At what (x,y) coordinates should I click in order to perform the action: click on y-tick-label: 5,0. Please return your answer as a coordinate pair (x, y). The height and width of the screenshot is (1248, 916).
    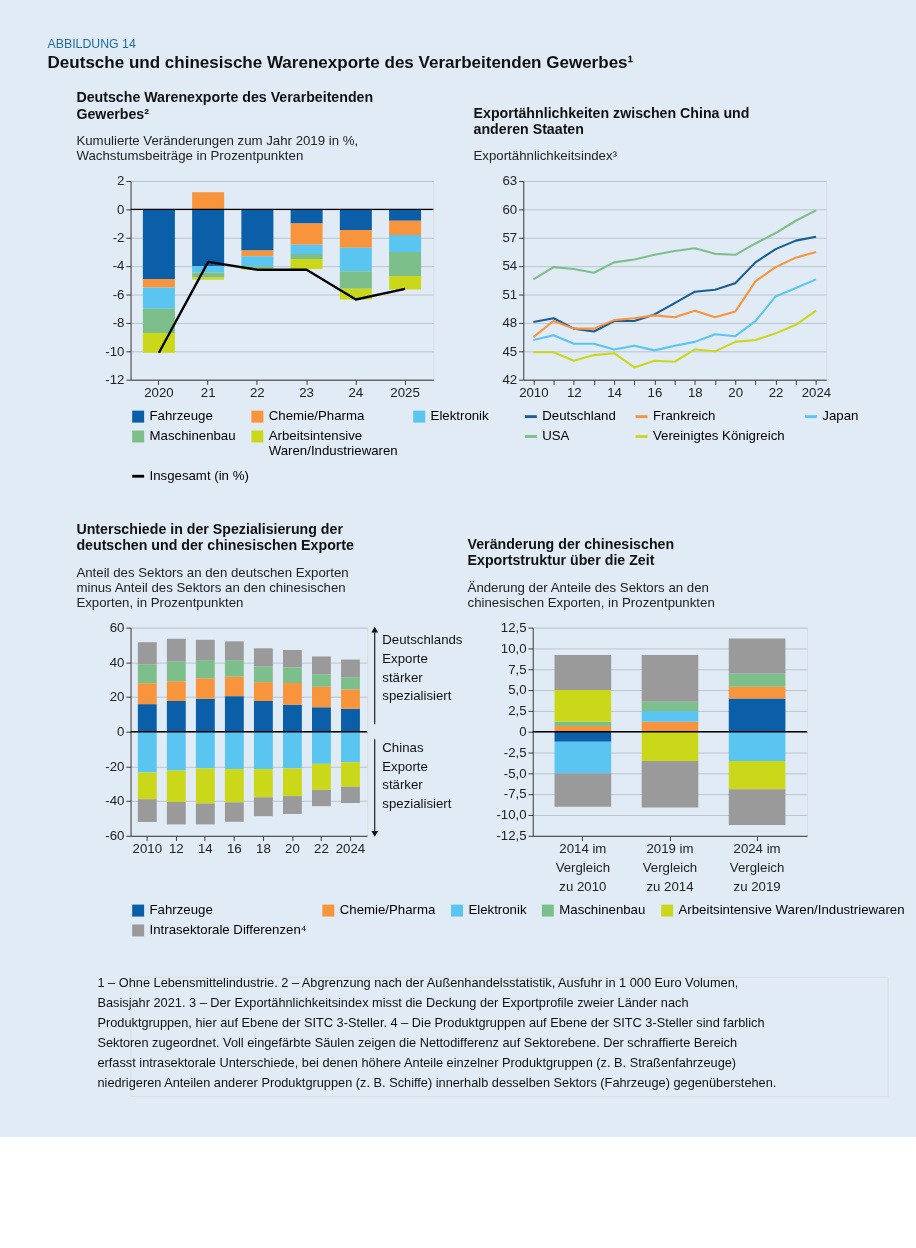
    Looking at the image, I should click on (517, 690).